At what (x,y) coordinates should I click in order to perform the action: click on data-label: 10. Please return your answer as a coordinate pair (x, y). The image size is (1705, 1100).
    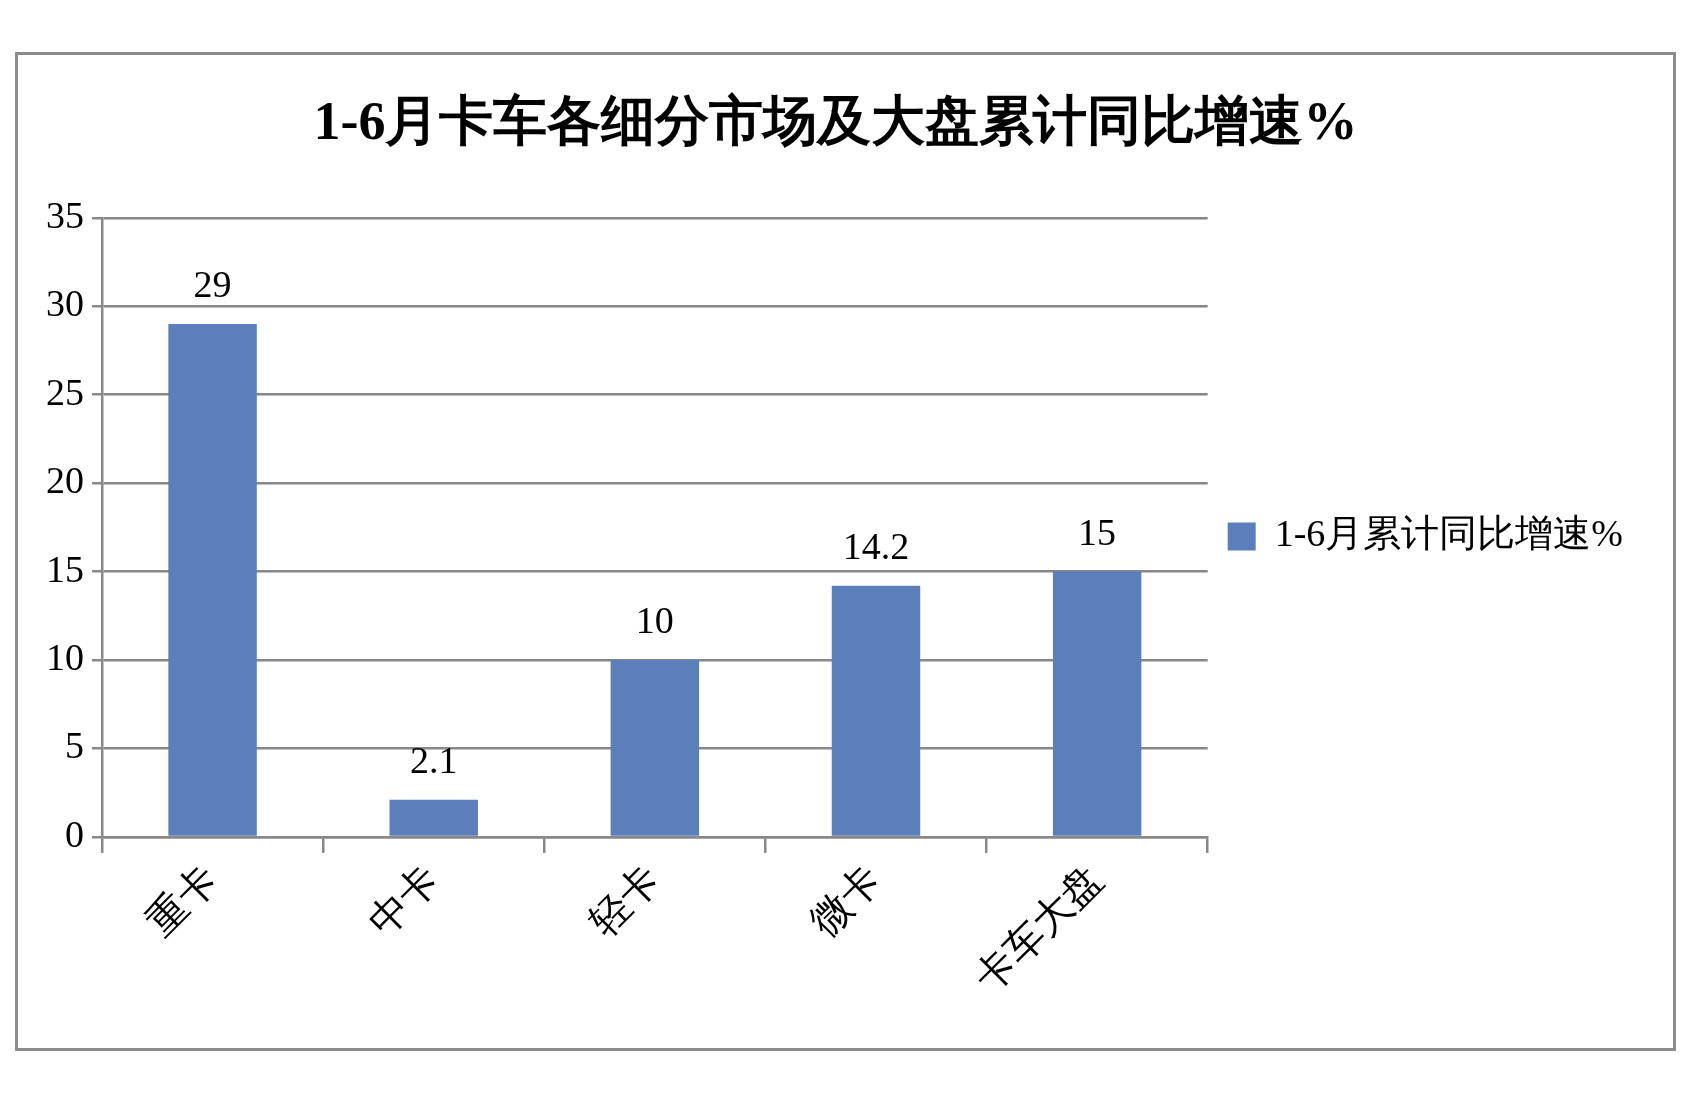
    Looking at the image, I should click on (654, 620).